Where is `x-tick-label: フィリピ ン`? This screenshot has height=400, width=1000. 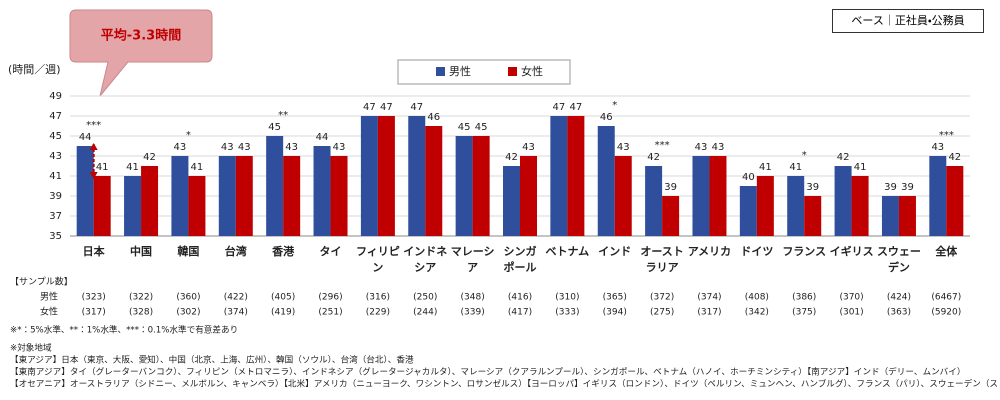 x-tick-label: フィリピ ン is located at coordinates (378, 259).